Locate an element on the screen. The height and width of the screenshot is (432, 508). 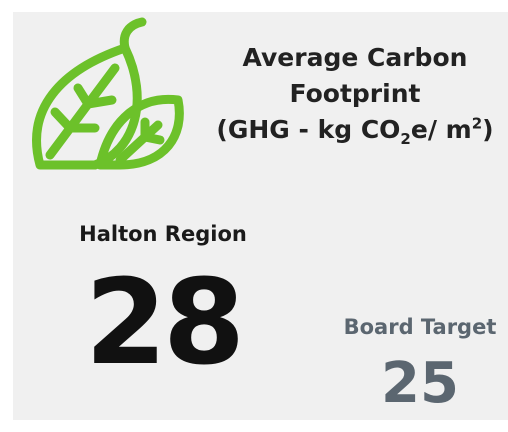
unit-part: ) is located at coordinates (488, 129).